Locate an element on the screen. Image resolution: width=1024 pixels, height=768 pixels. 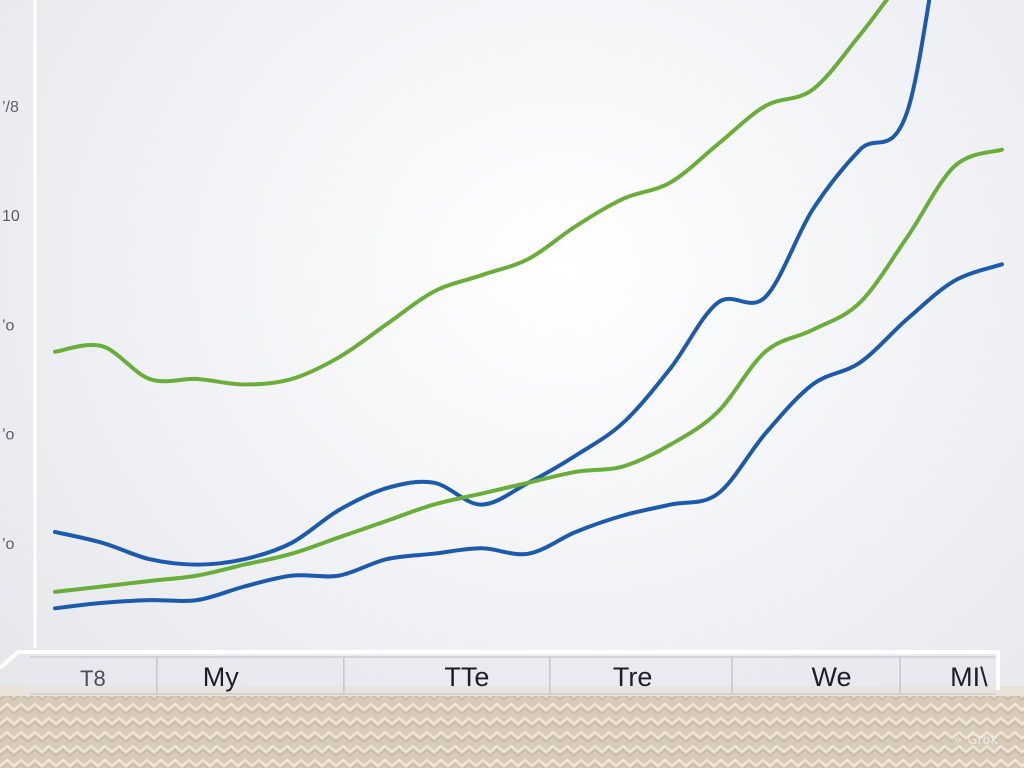
x-axis-box is located at coordinates (500, 672).